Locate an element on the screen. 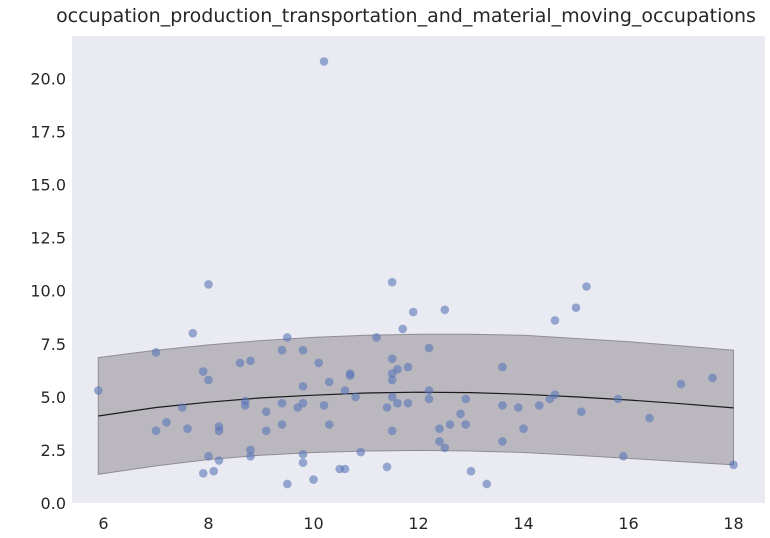 Image resolution: width=770 pixels, height=538 pixels. x-tick-label: 14 is located at coordinates (523, 523).